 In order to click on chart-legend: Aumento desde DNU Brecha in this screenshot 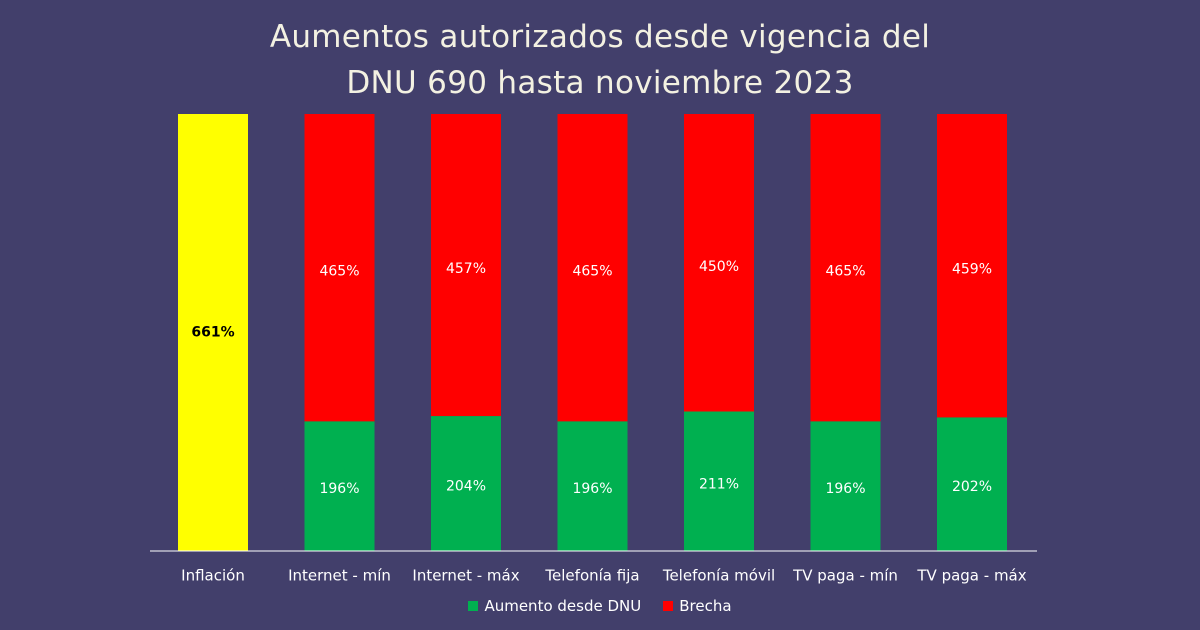, I will do `click(600, 606)`.